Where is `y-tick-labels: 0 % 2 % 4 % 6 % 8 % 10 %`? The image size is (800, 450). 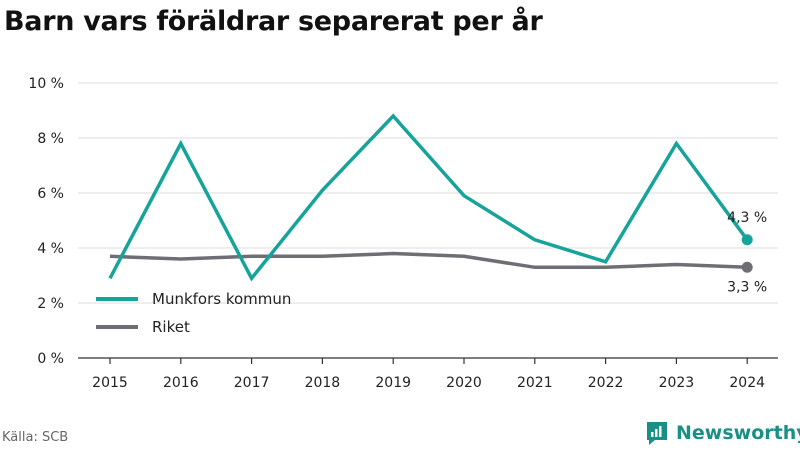
y-tick-labels: 0 % 2 % 4 % 6 % 8 % 10 % is located at coordinates (46, 221).